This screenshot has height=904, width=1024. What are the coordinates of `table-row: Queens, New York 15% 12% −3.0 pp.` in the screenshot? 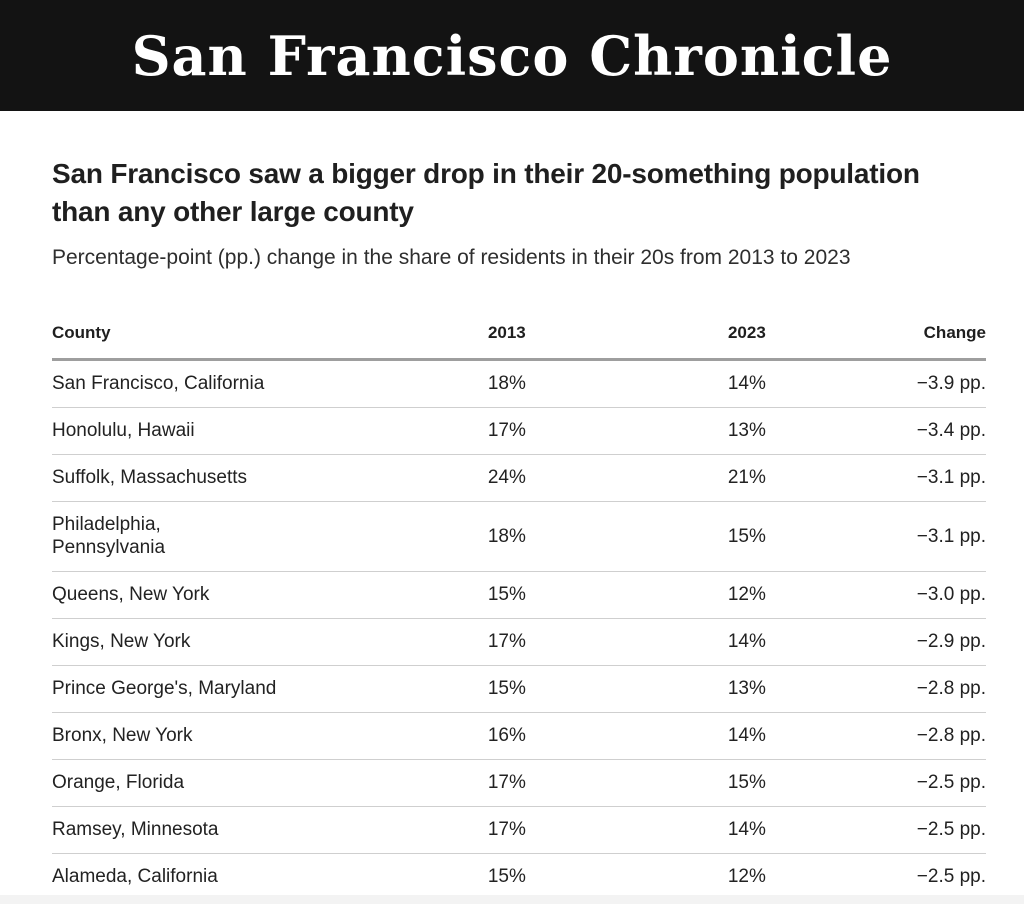 It's located at (519, 595).